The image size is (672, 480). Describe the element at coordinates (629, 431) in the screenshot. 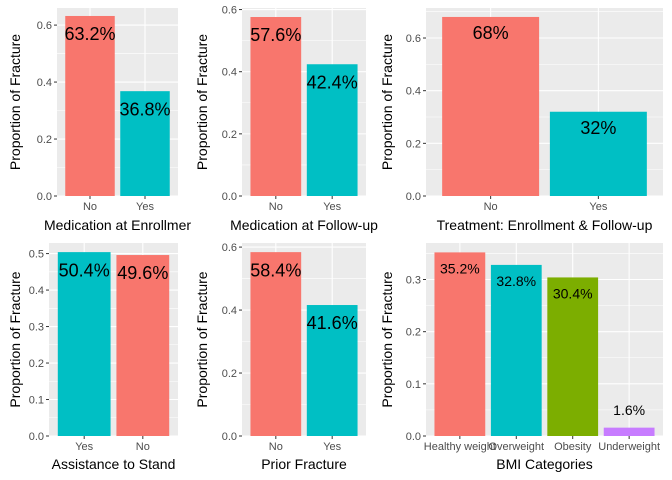

I see `bar-underweight` at that location.